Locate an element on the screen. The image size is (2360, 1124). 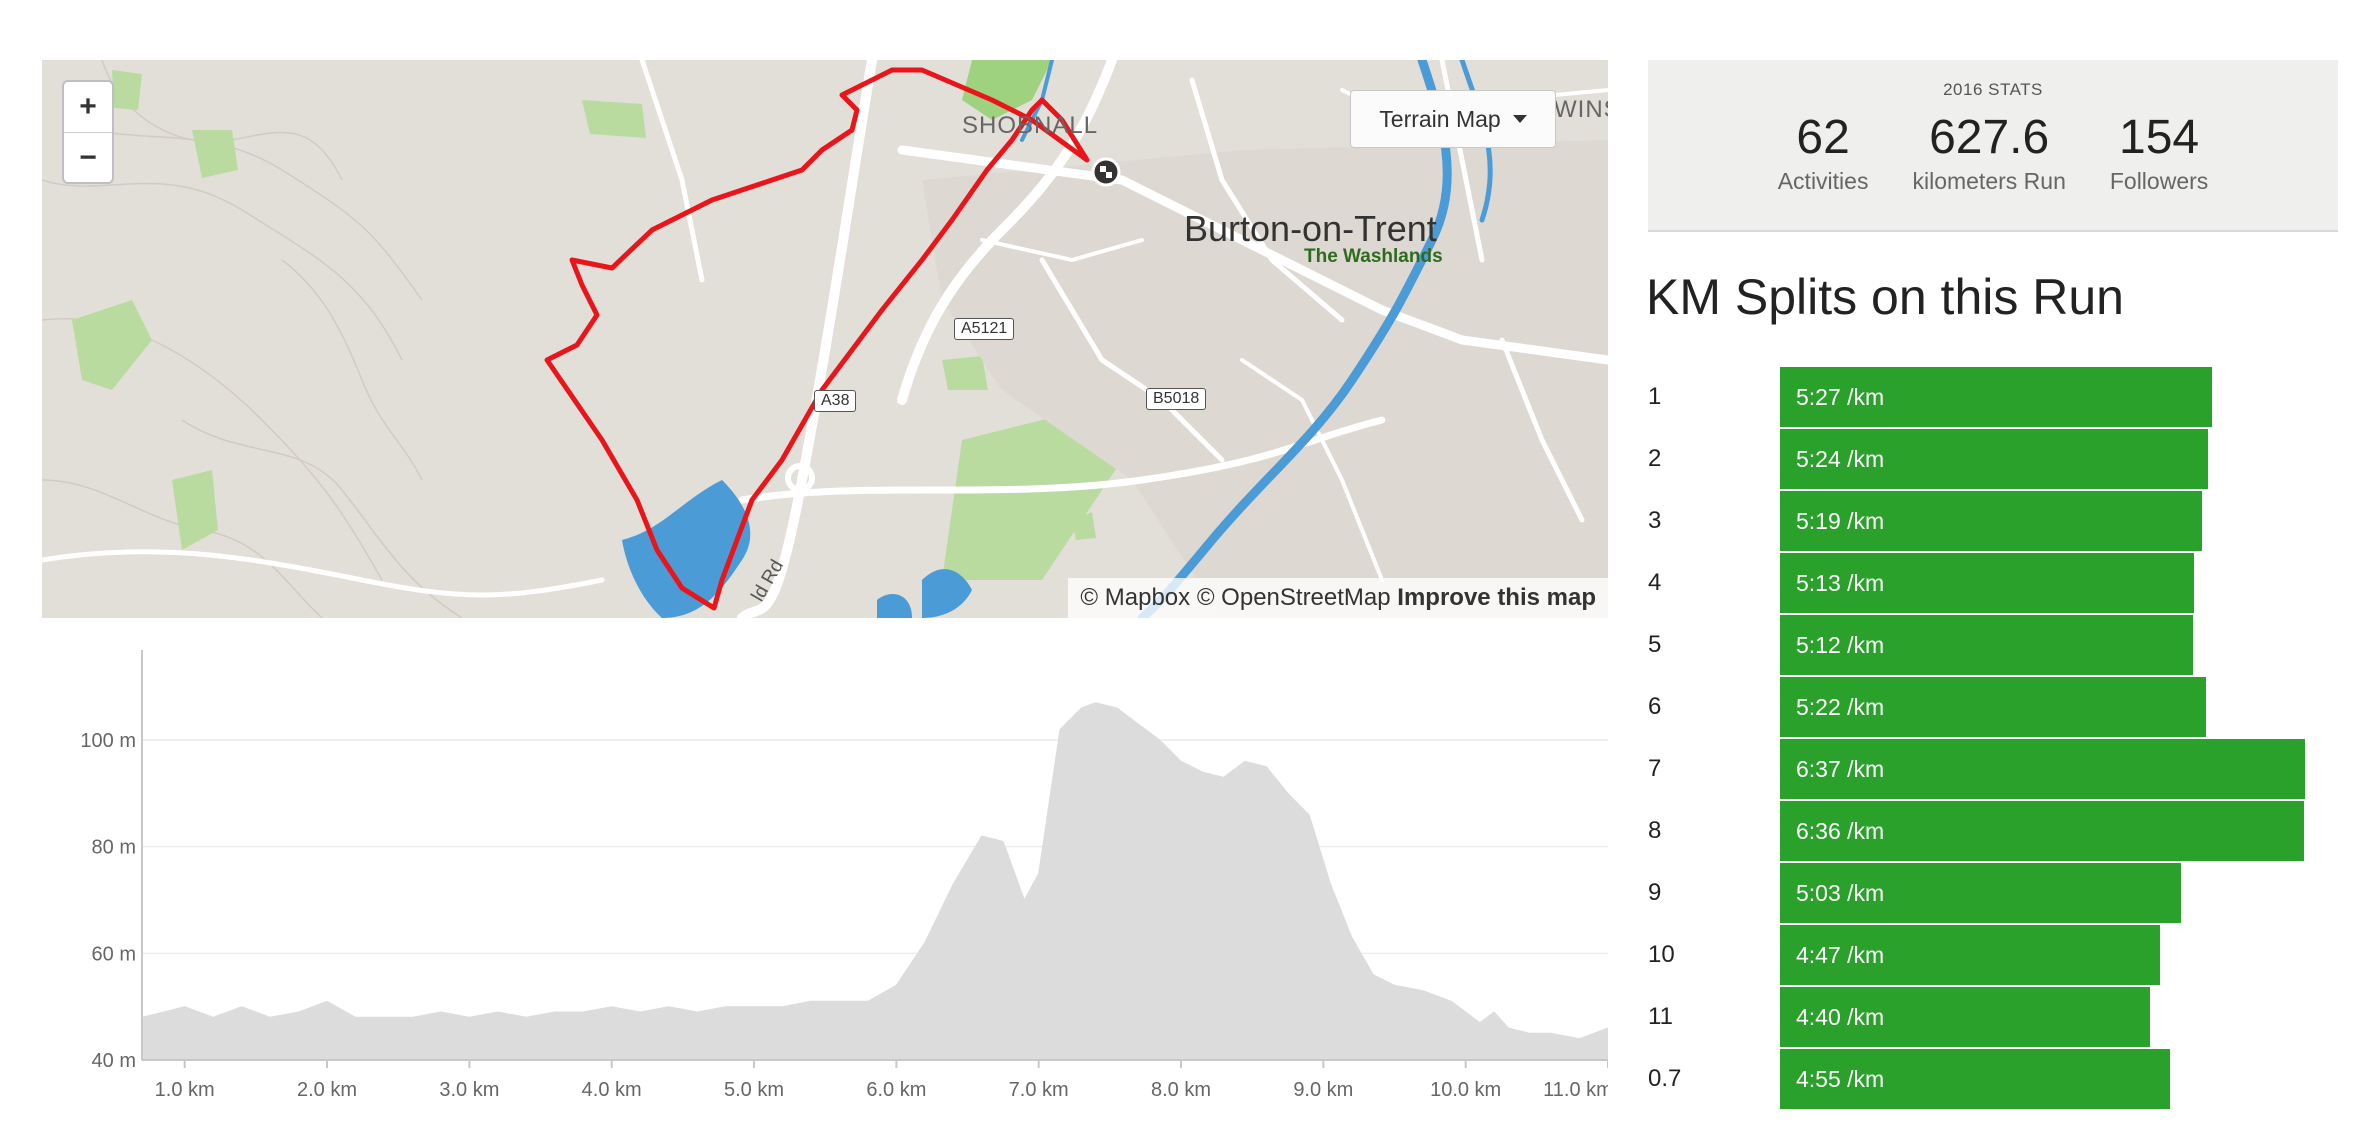
y-tick-label: 100 m is located at coordinates (108, 741).